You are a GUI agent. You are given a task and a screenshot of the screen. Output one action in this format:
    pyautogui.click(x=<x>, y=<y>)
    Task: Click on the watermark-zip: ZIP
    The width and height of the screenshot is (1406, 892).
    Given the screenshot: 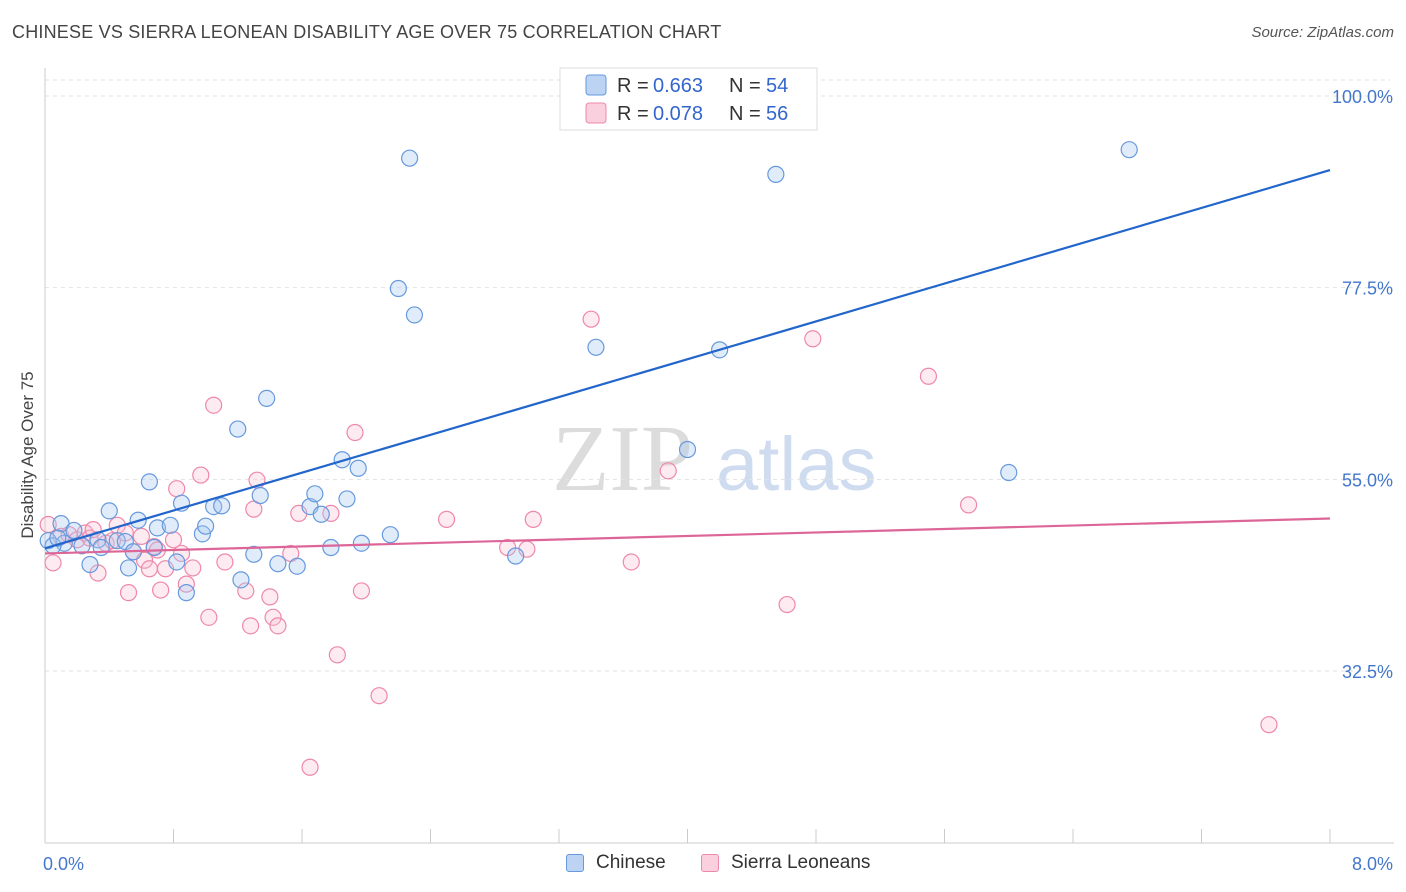 What is the action you would take?
    pyautogui.click(x=622, y=459)
    